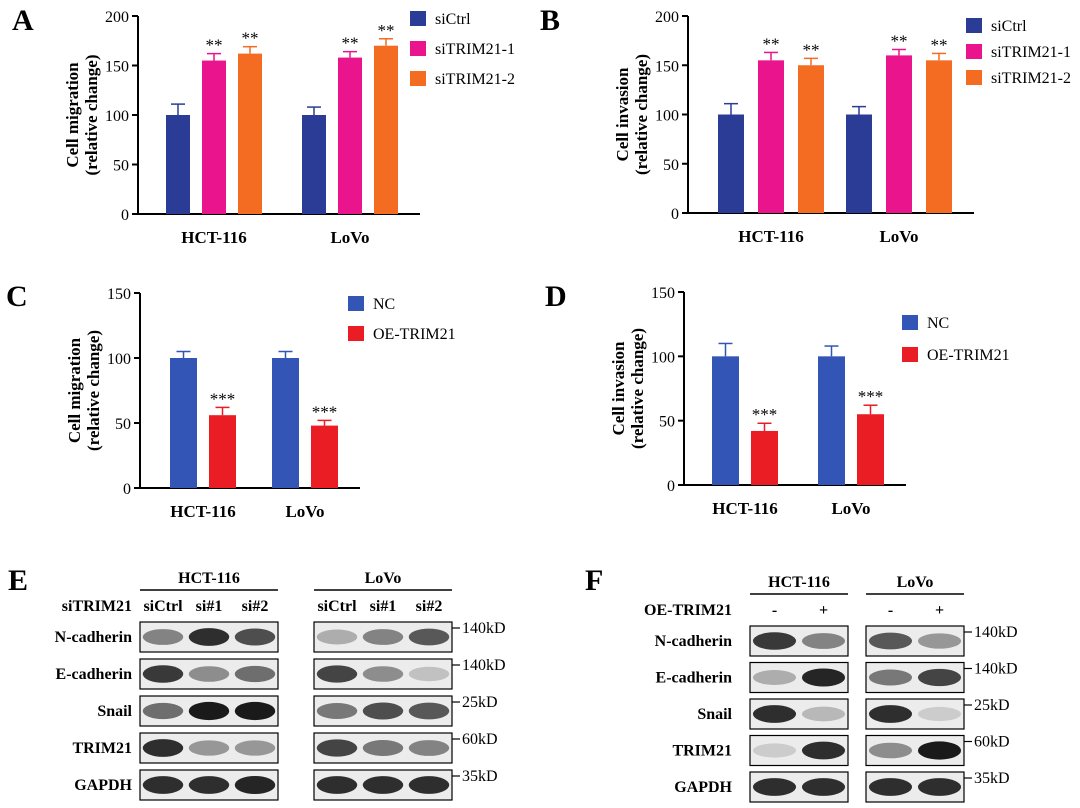  What do you see at coordinates (831, 420) in the screenshot?
I see `bar-NC-LoVo` at bounding box center [831, 420].